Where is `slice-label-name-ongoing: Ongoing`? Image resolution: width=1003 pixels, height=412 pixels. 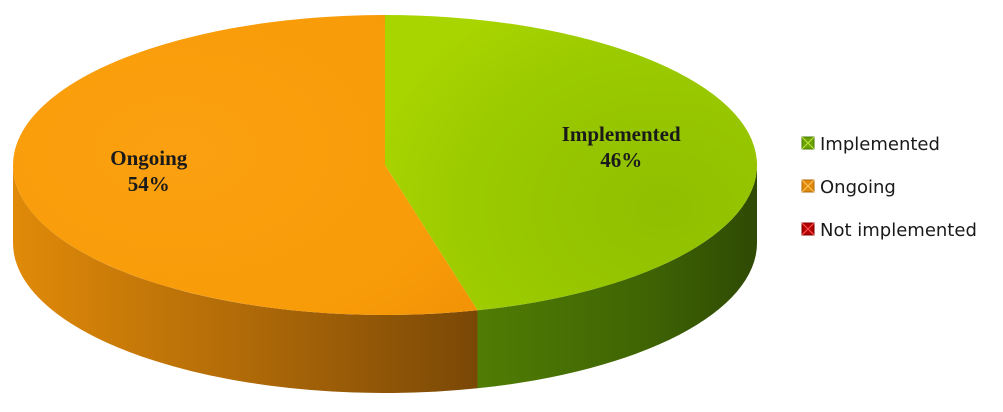 slice-label-name-ongoing: Ongoing is located at coordinates (149, 158).